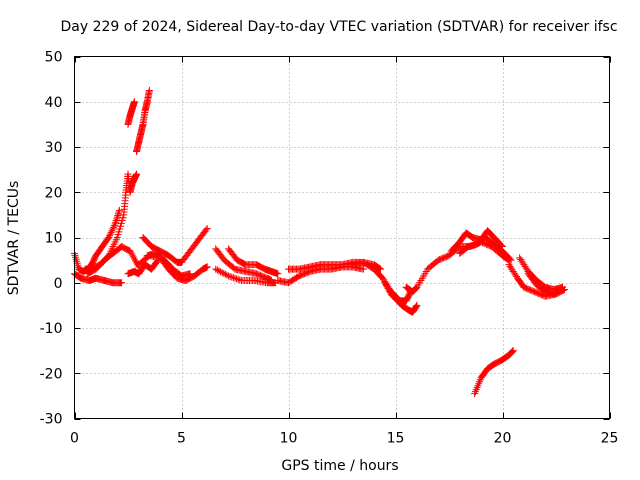  What do you see at coordinates (98, 278) in the screenshot?
I see `series-s1` at bounding box center [98, 278].